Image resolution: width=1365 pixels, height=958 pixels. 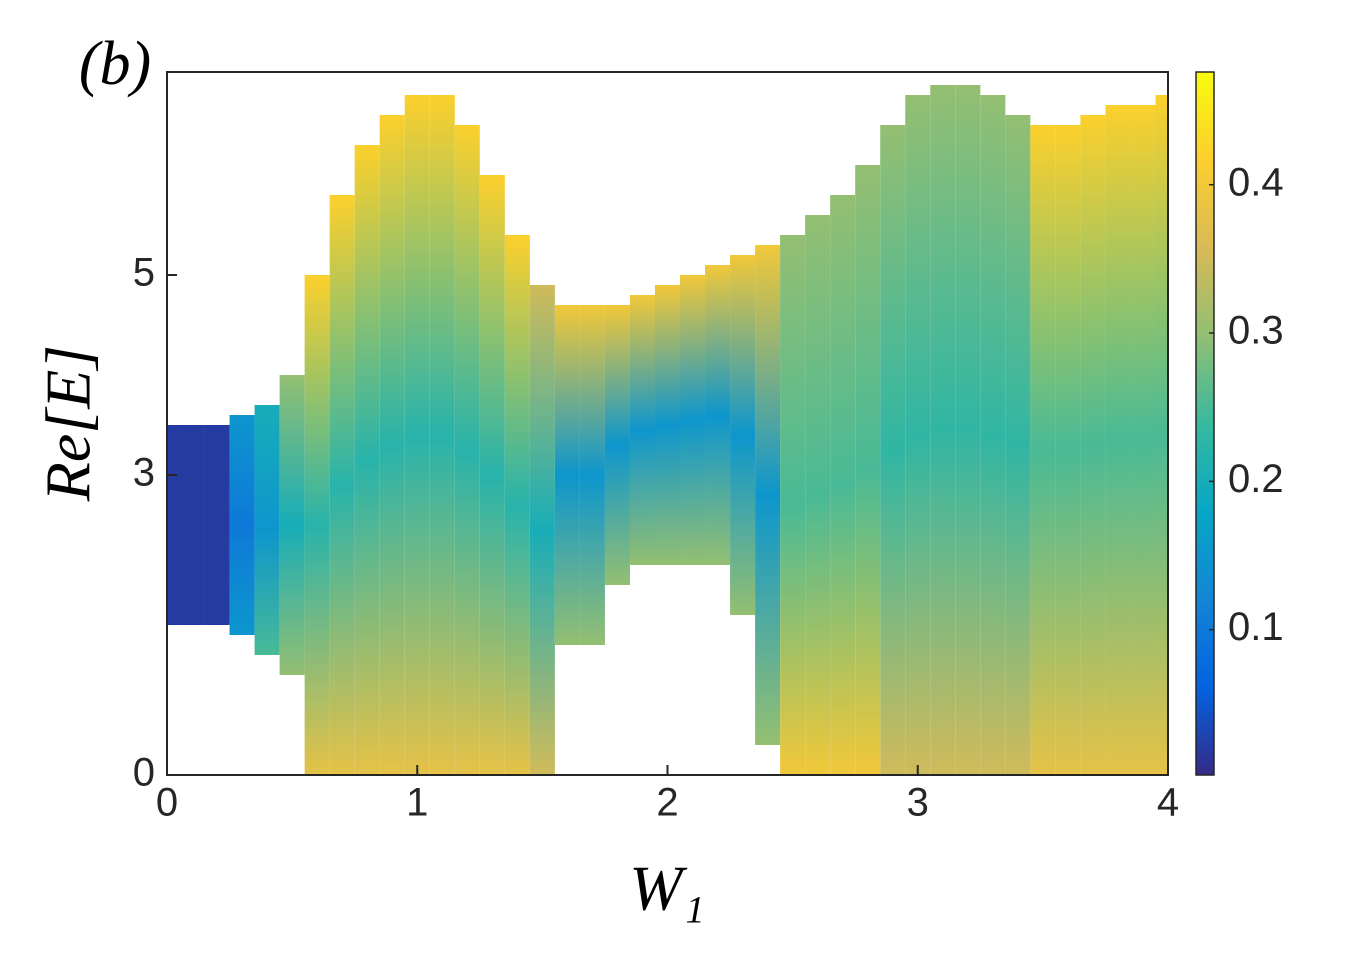 What do you see at coordinates (417, 803) in the screenshot?
I see `x-tick-label: 1` at bounding box center [417, 803].